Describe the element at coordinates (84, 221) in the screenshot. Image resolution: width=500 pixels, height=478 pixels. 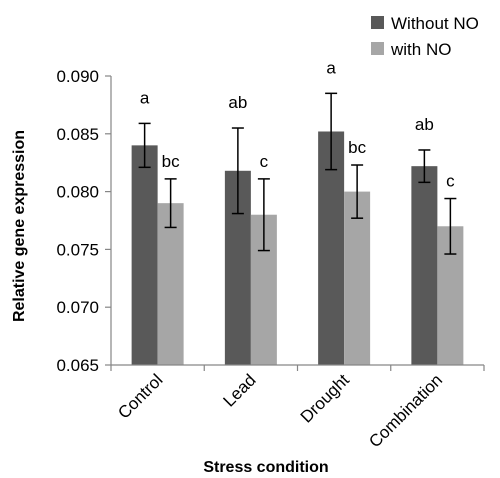
I see `y-axis: 0.065 0.070 0.075 0.080 0.085 0.090` at that location.